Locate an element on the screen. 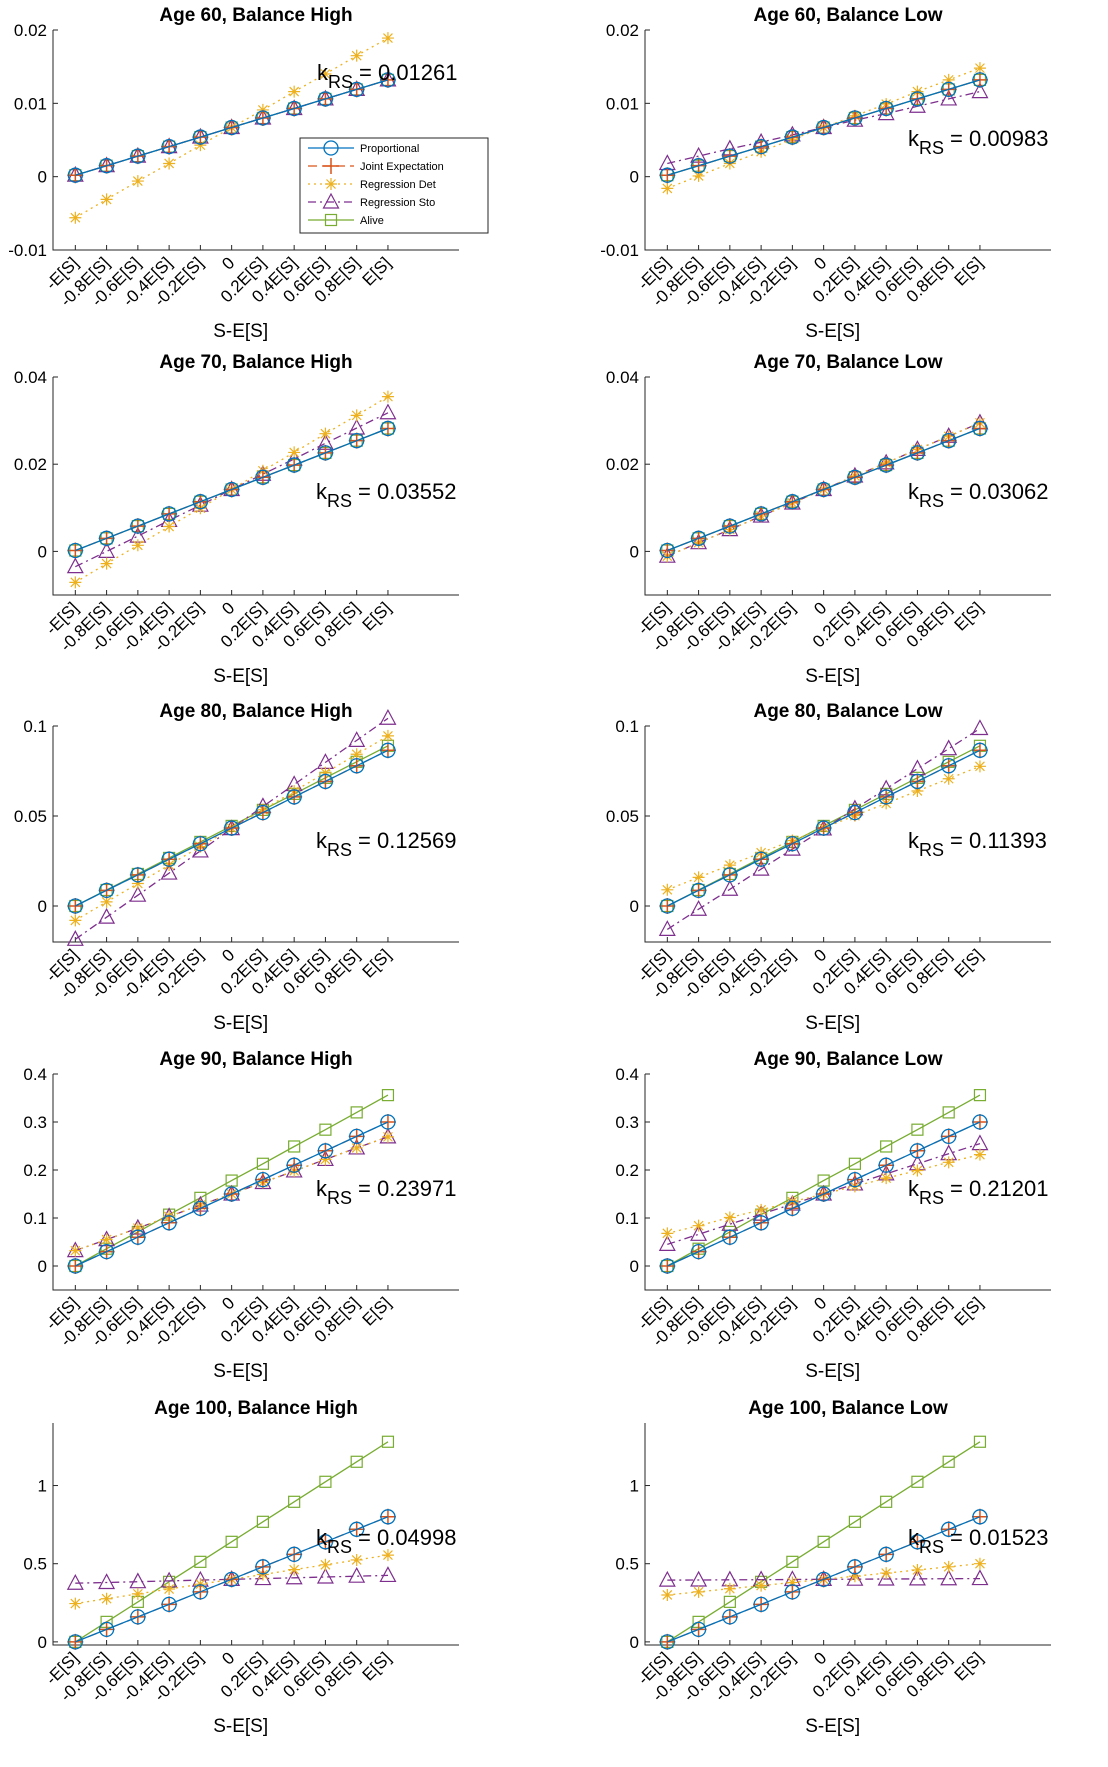 Image resolution: width=1108 pixels, height=1767 pixels. y-tick-label: 1 is located at coordinates (42, 1486).